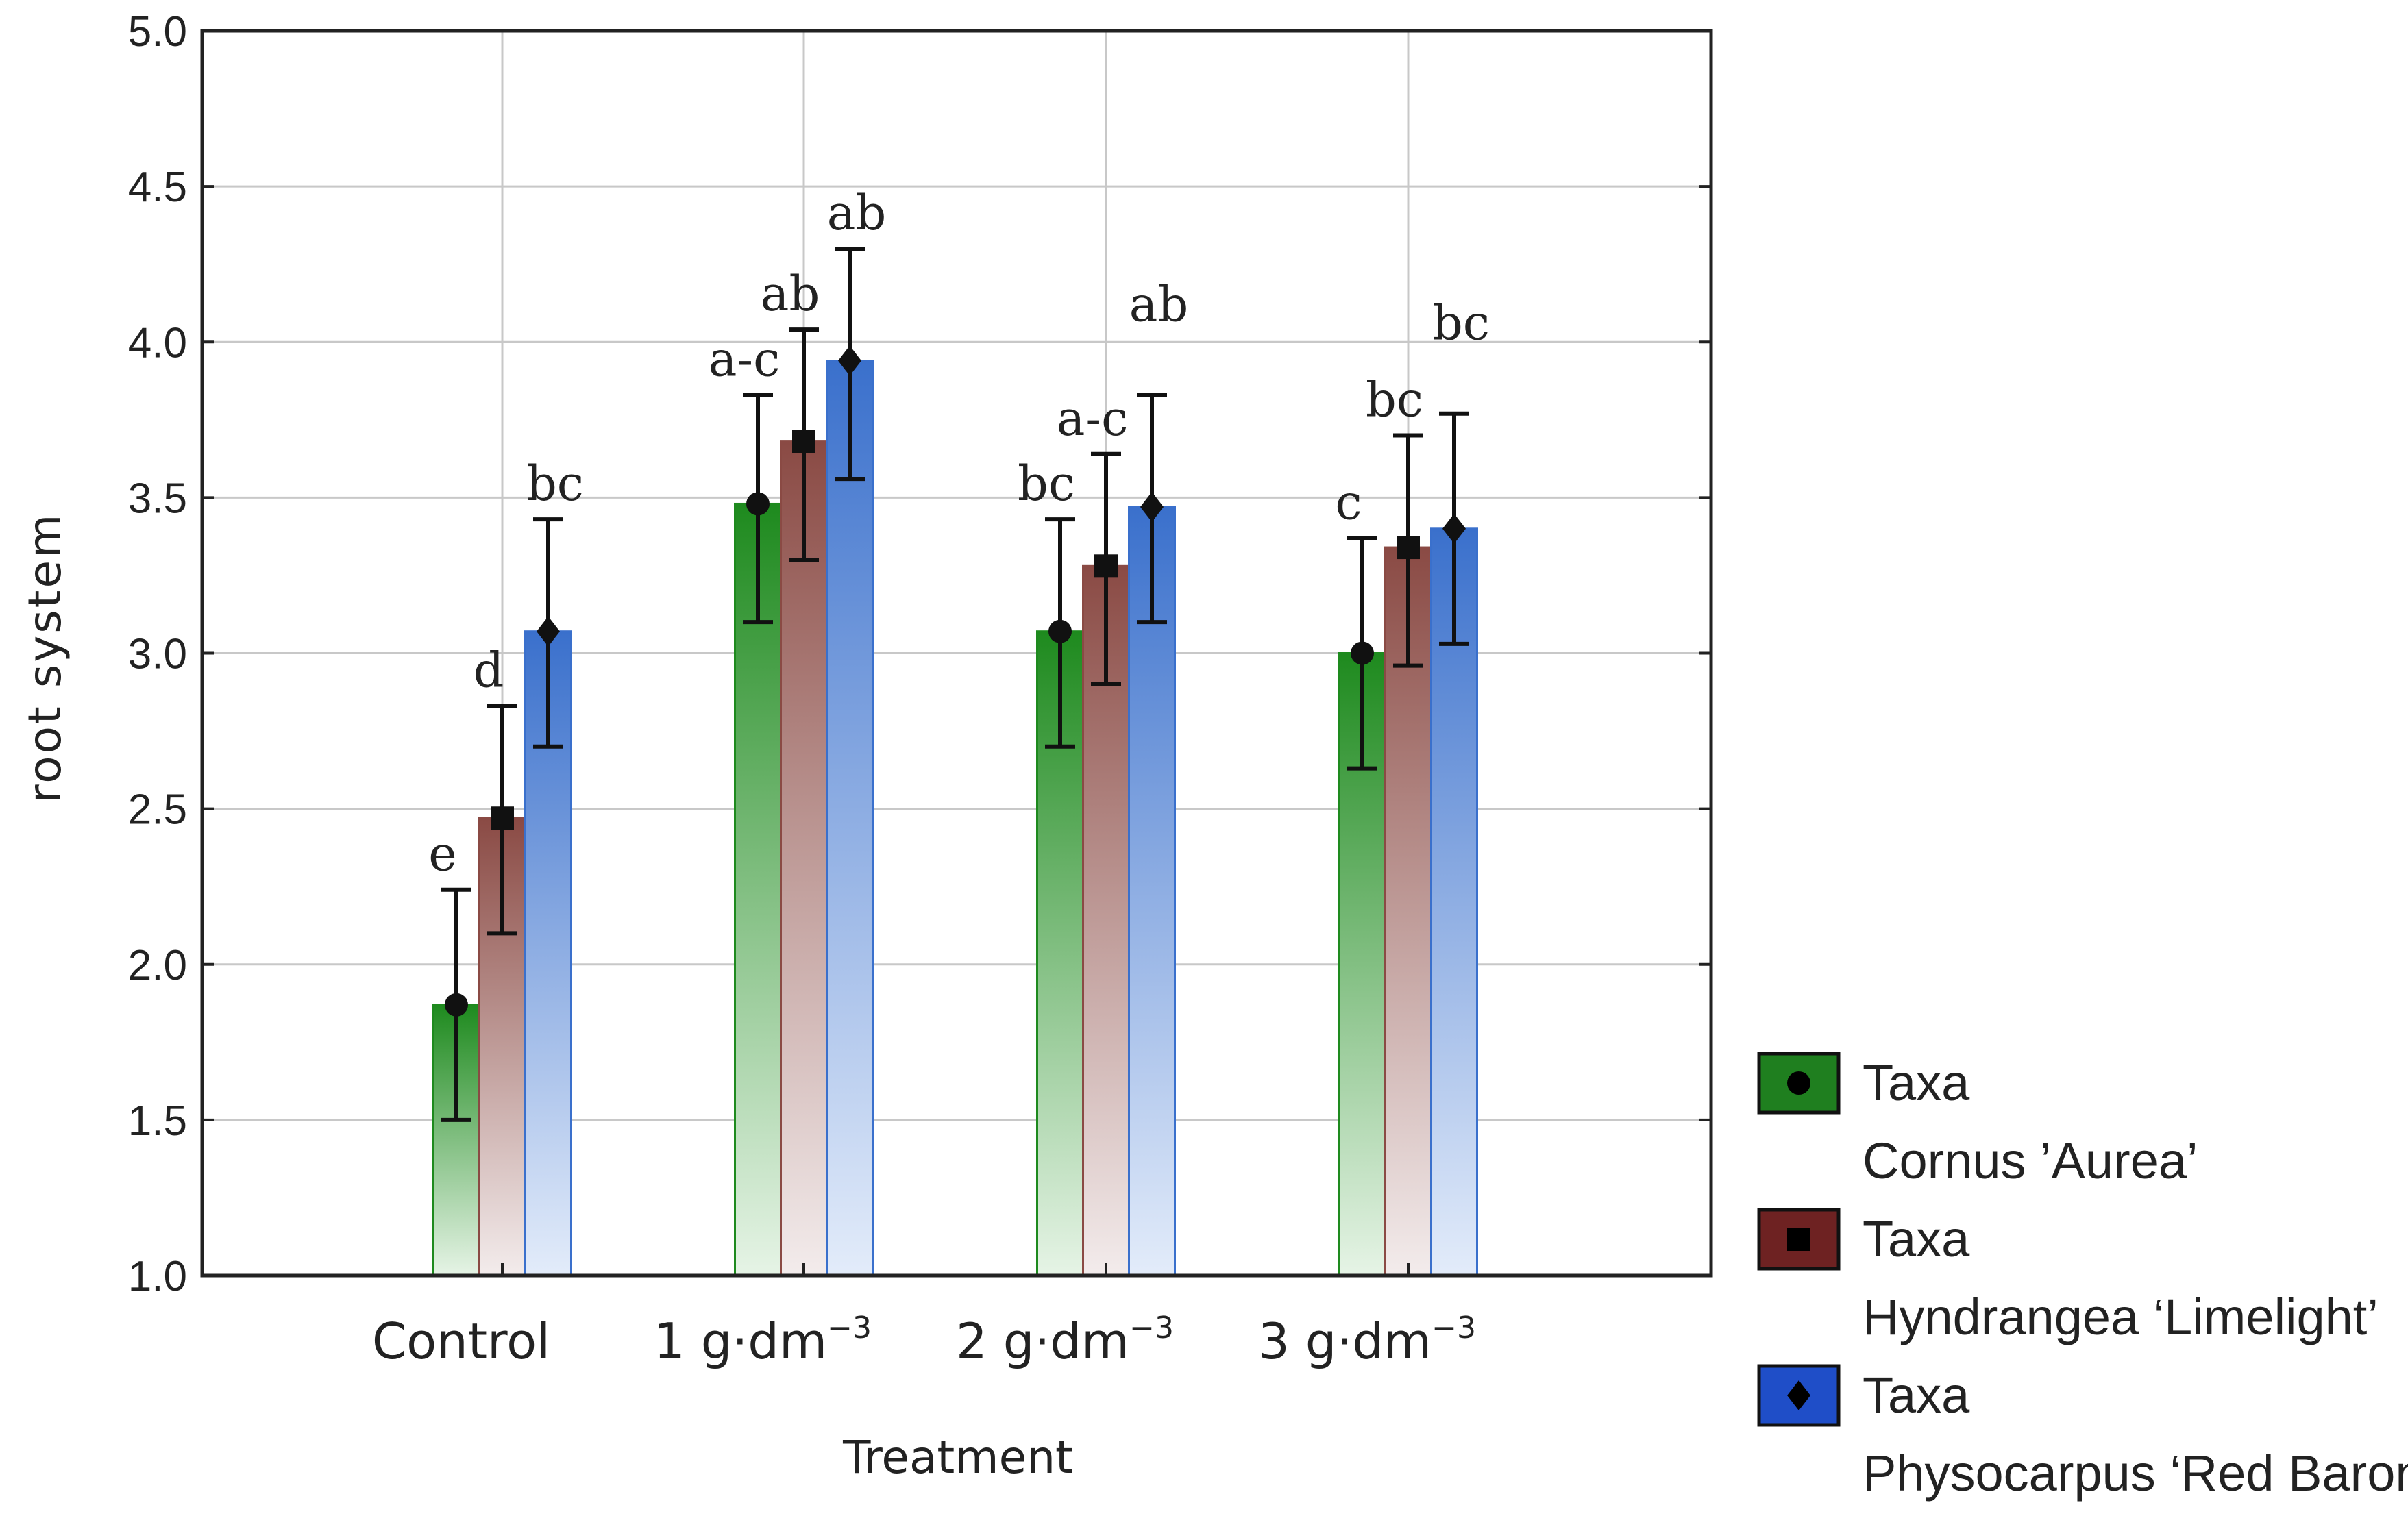  What do you see at coordinates (2135, 1473) in the screenshot?
I see `legend-taxon-name: Physocarpus ‘Red Baron’` at bounding box center [2135, 1473].